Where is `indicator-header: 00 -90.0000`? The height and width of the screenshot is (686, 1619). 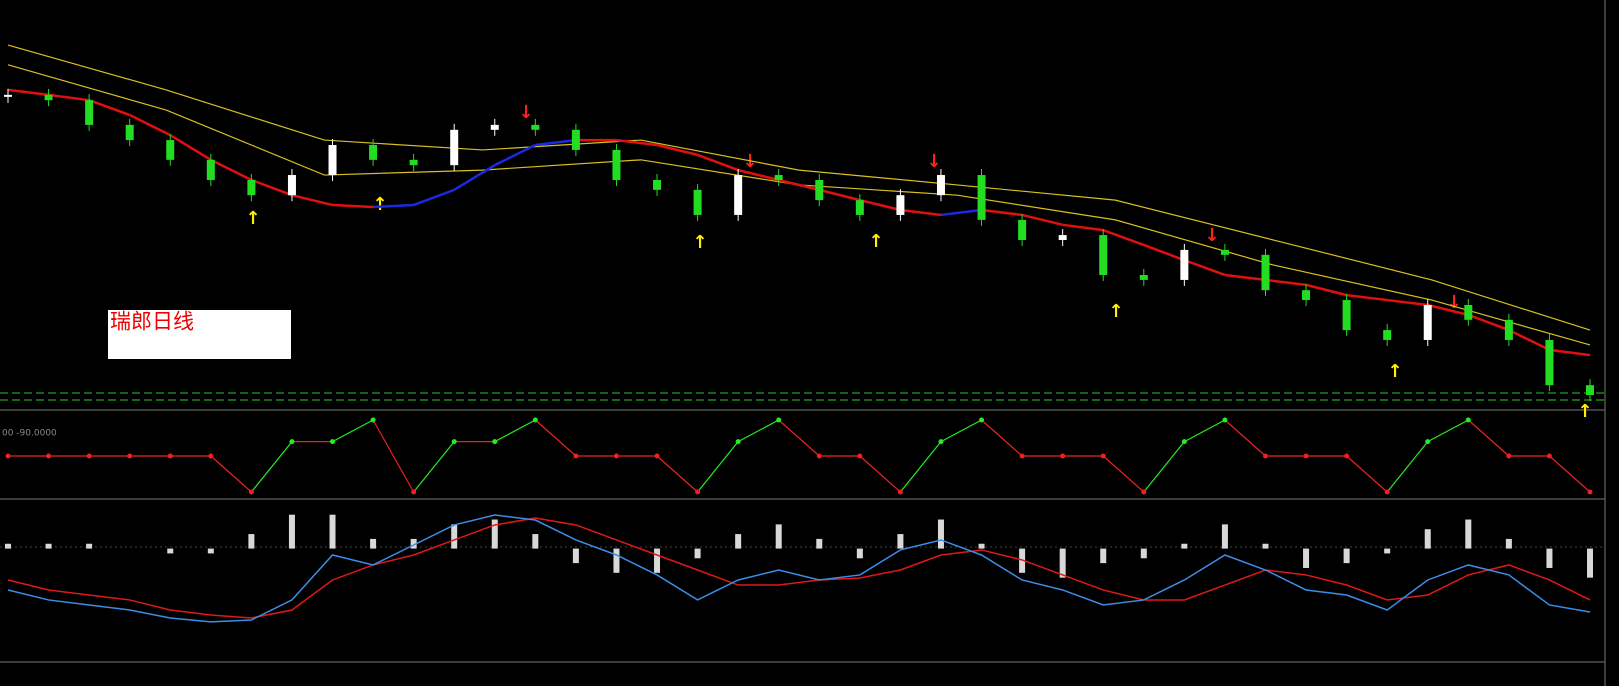 indicator-header: 00 -90.0000 is located at coordinates (29, 434).